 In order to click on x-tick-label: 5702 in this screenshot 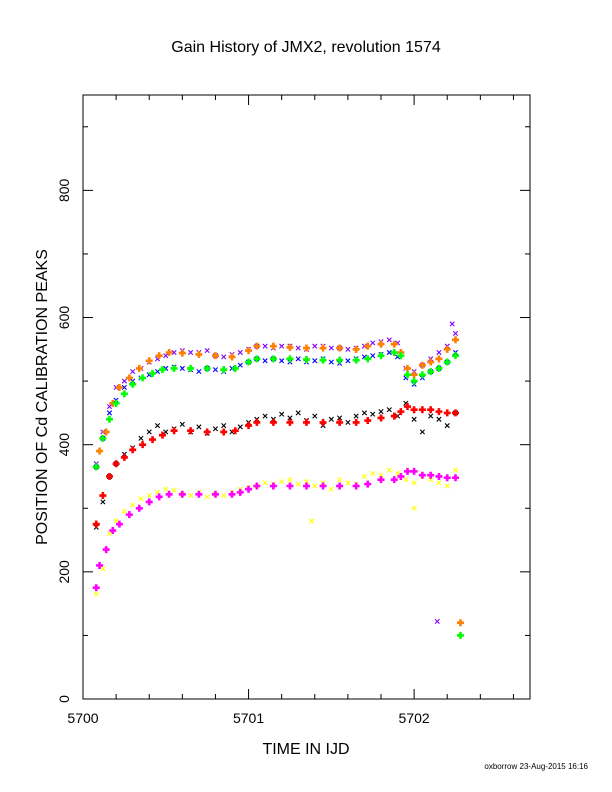, I will do `click(414, 718)`.